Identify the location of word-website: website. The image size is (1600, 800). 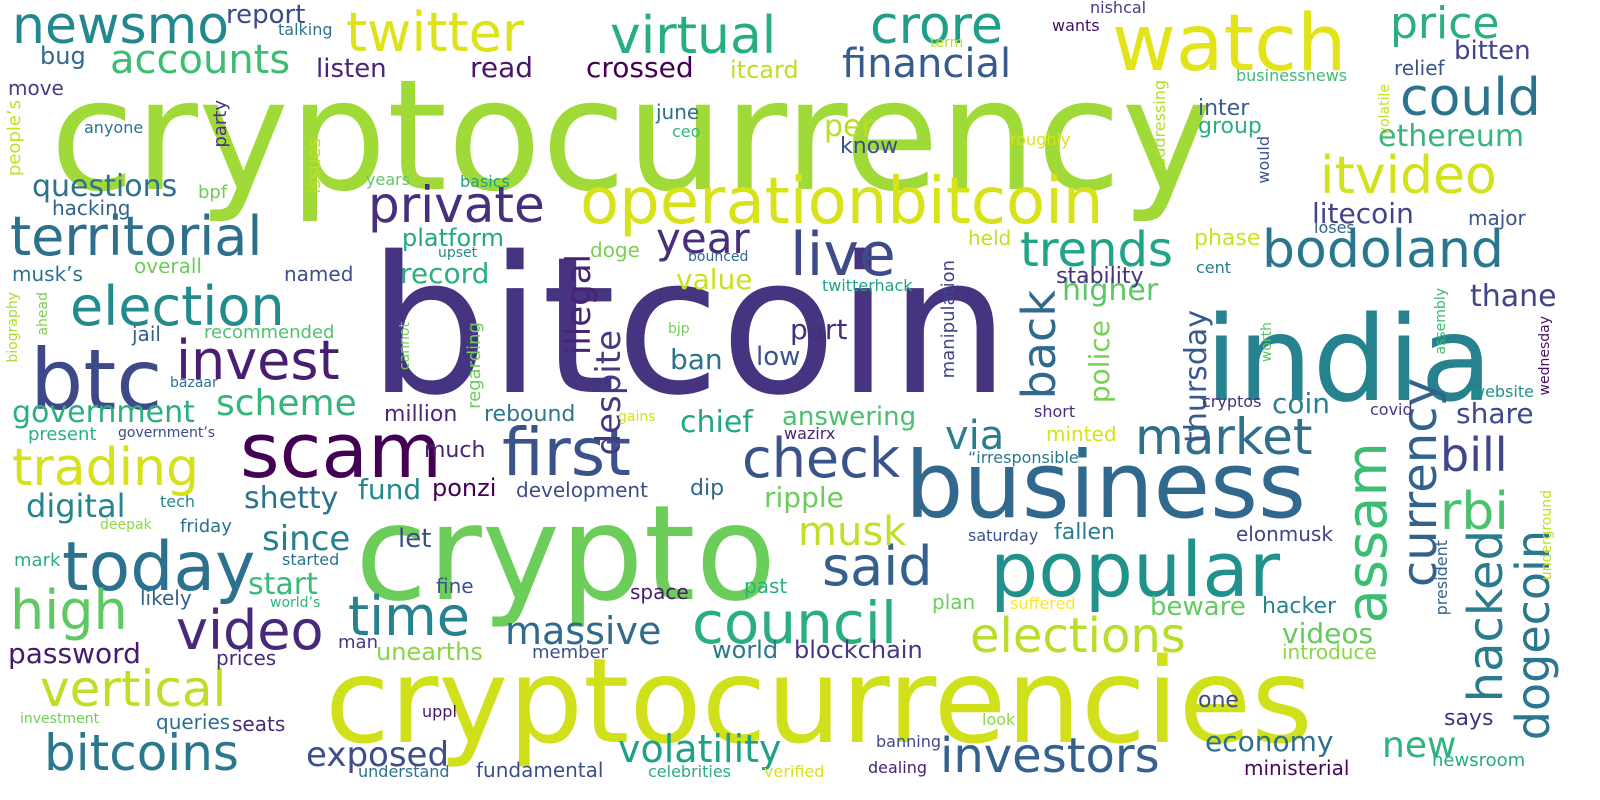
(1503, 391).